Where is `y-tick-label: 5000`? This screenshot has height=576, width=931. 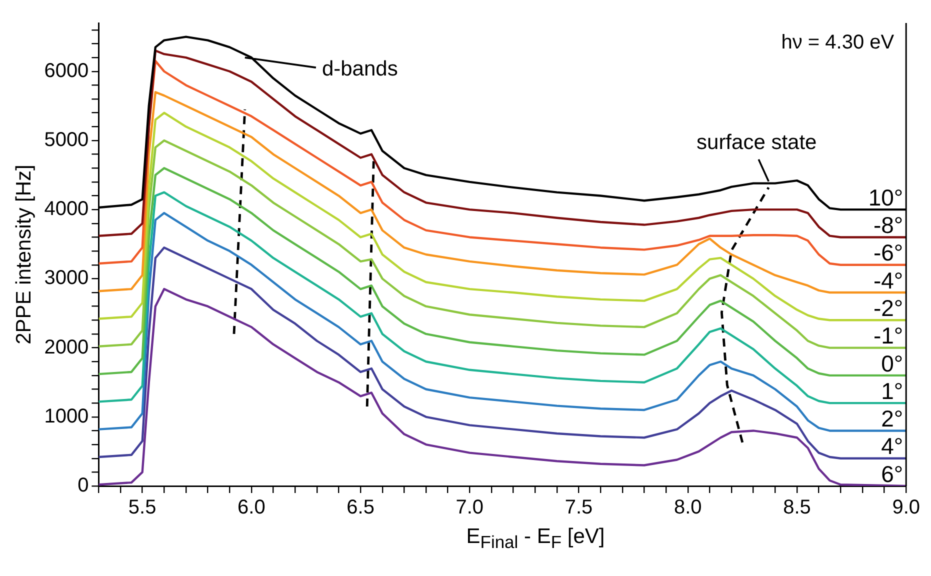 y-tick-label: 5000 is located at coordinates (66, 139).